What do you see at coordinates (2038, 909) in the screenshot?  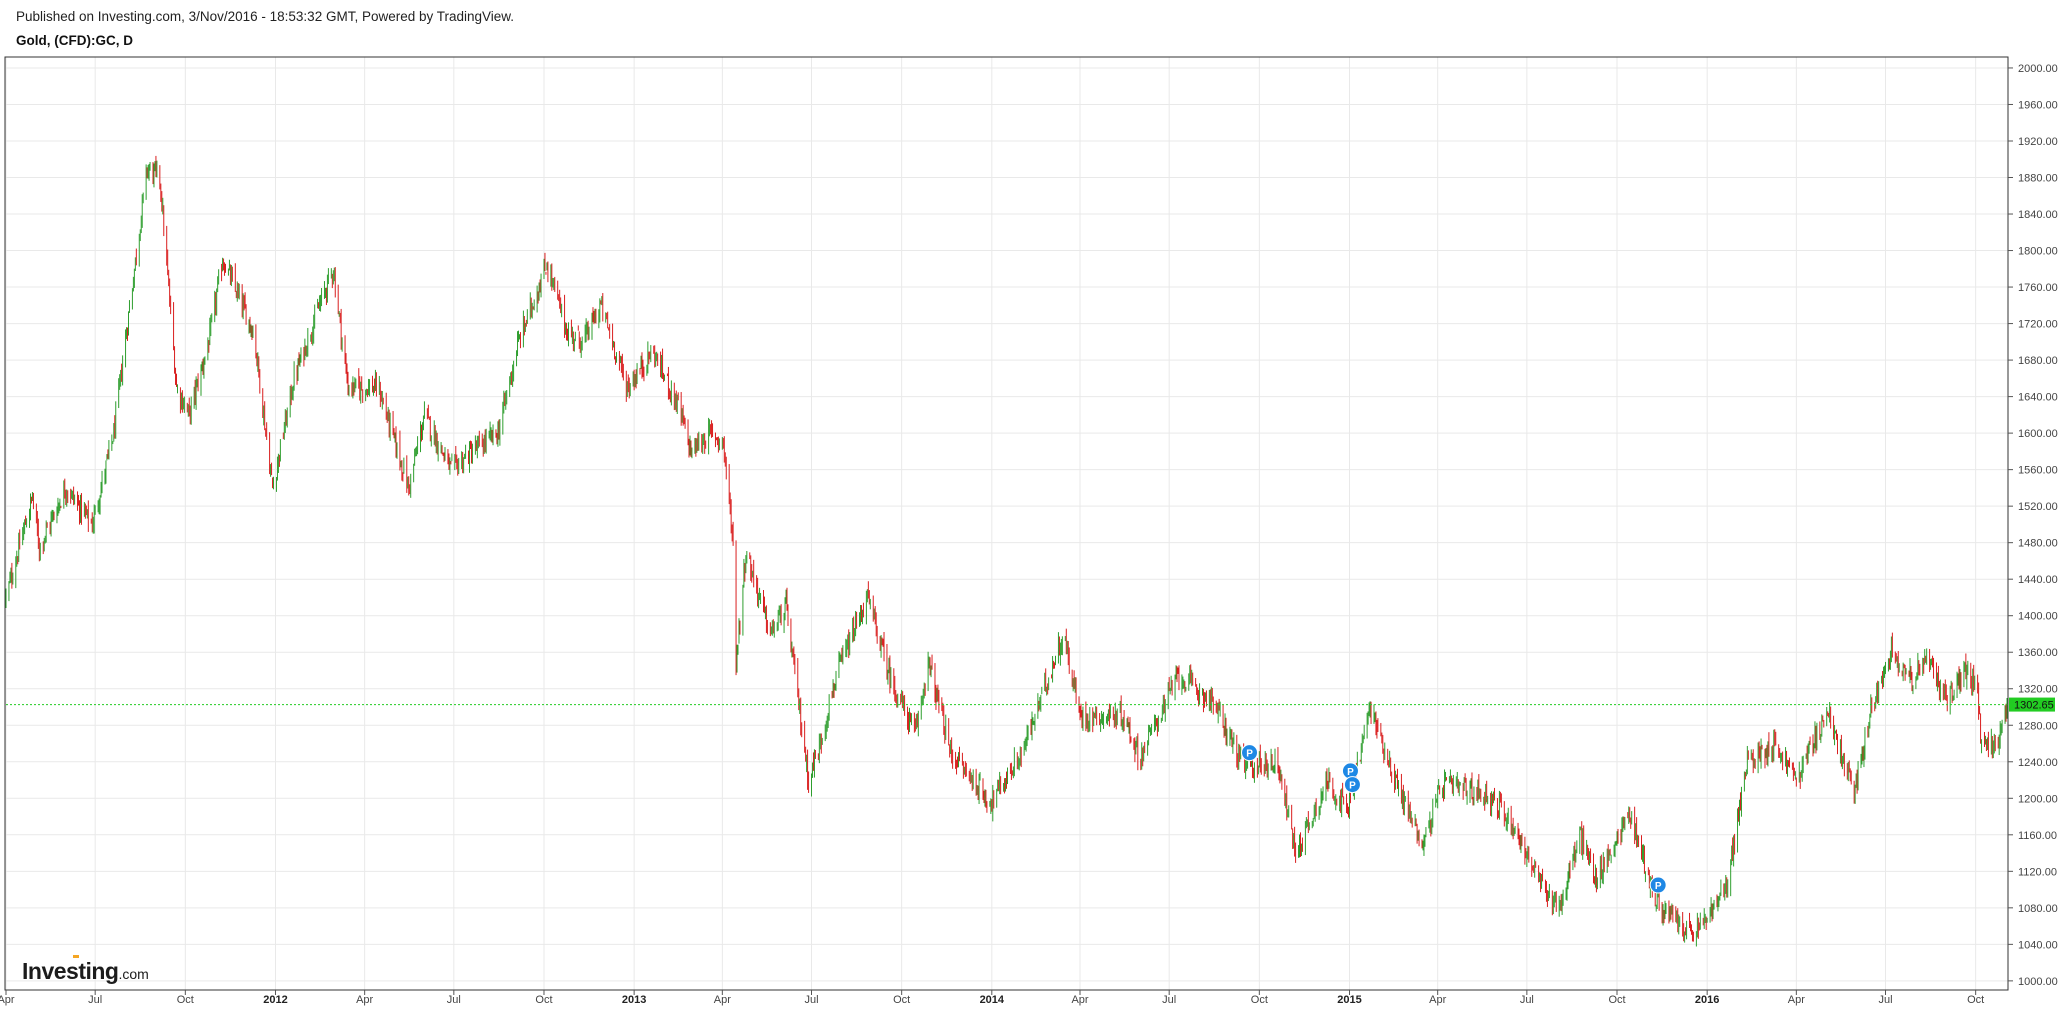 I see `y-tick-label: 1080.00` at bounding box center [2038, 909].